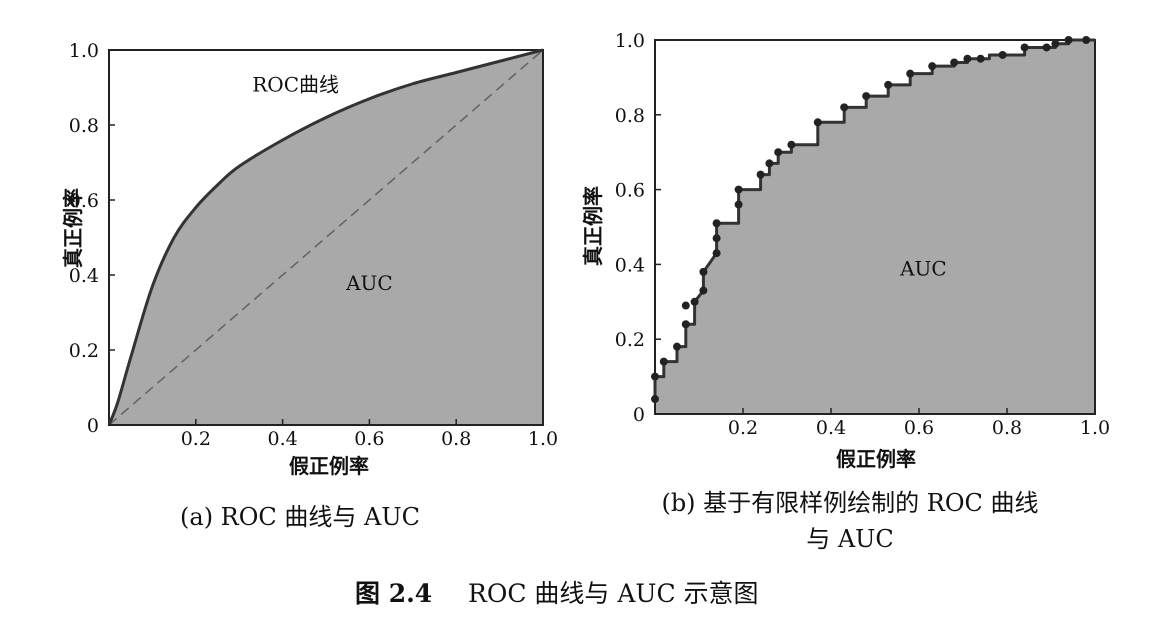 Image resolution: width=1154 pixels, height=631 pixels. What do you see at coordinates (93, 426) in the screenshot?
I see `chart-a-y-tick-label: 0` at bounding box center [93, 426].